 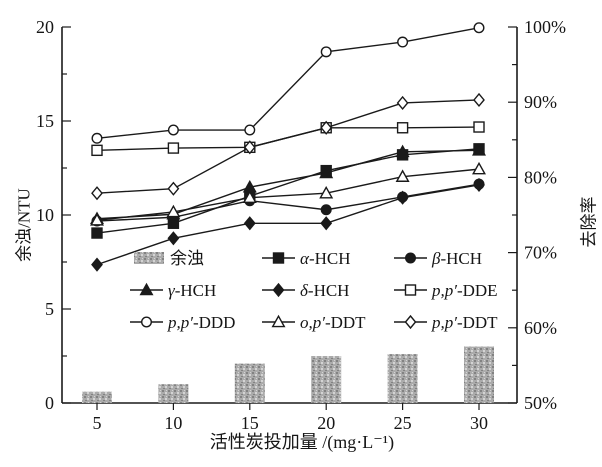 I want to click on legend-label-em: β, so click(x=436, y=258).